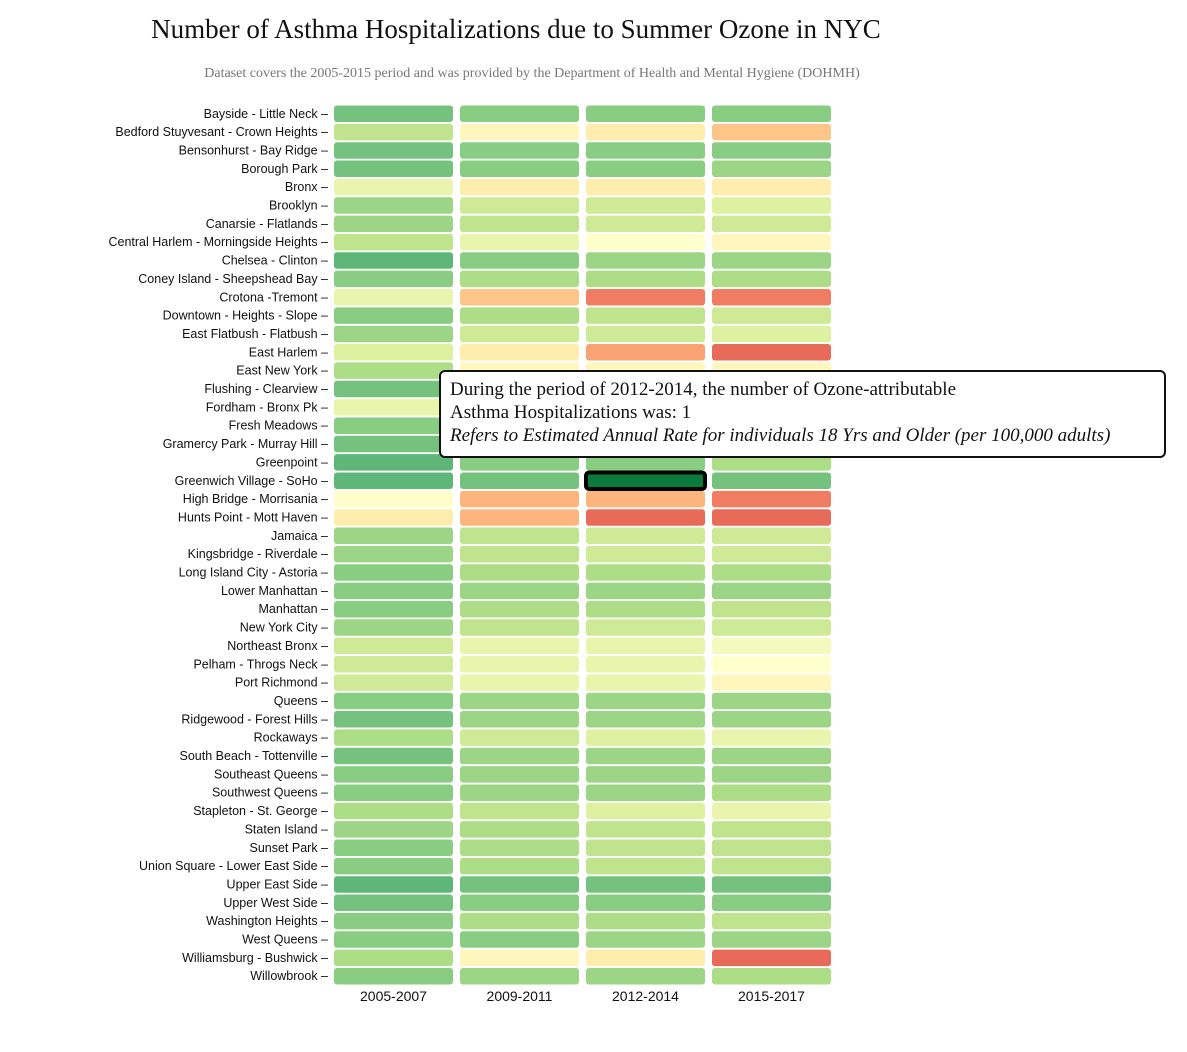 Image resolution: width=1187 pixels, height=1052 pixels. What do you see at coordinates (771, 187) in the screenshot?
I see `heatmap-cell-bronx-2015-2017` at bounding box center [771, 187].